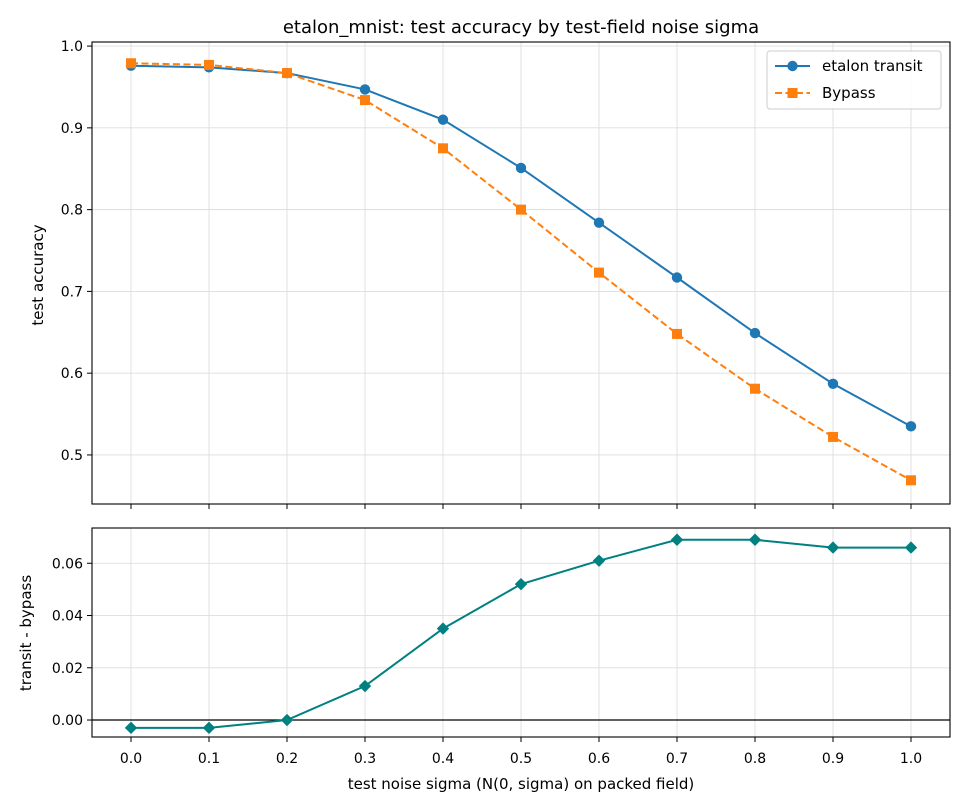 This screenshot has width=968, height=810. What do you see at coordinates (365, 759) in the screenshot?
I see `x-tick-label: 0.3` at bounding box center [365, 759].